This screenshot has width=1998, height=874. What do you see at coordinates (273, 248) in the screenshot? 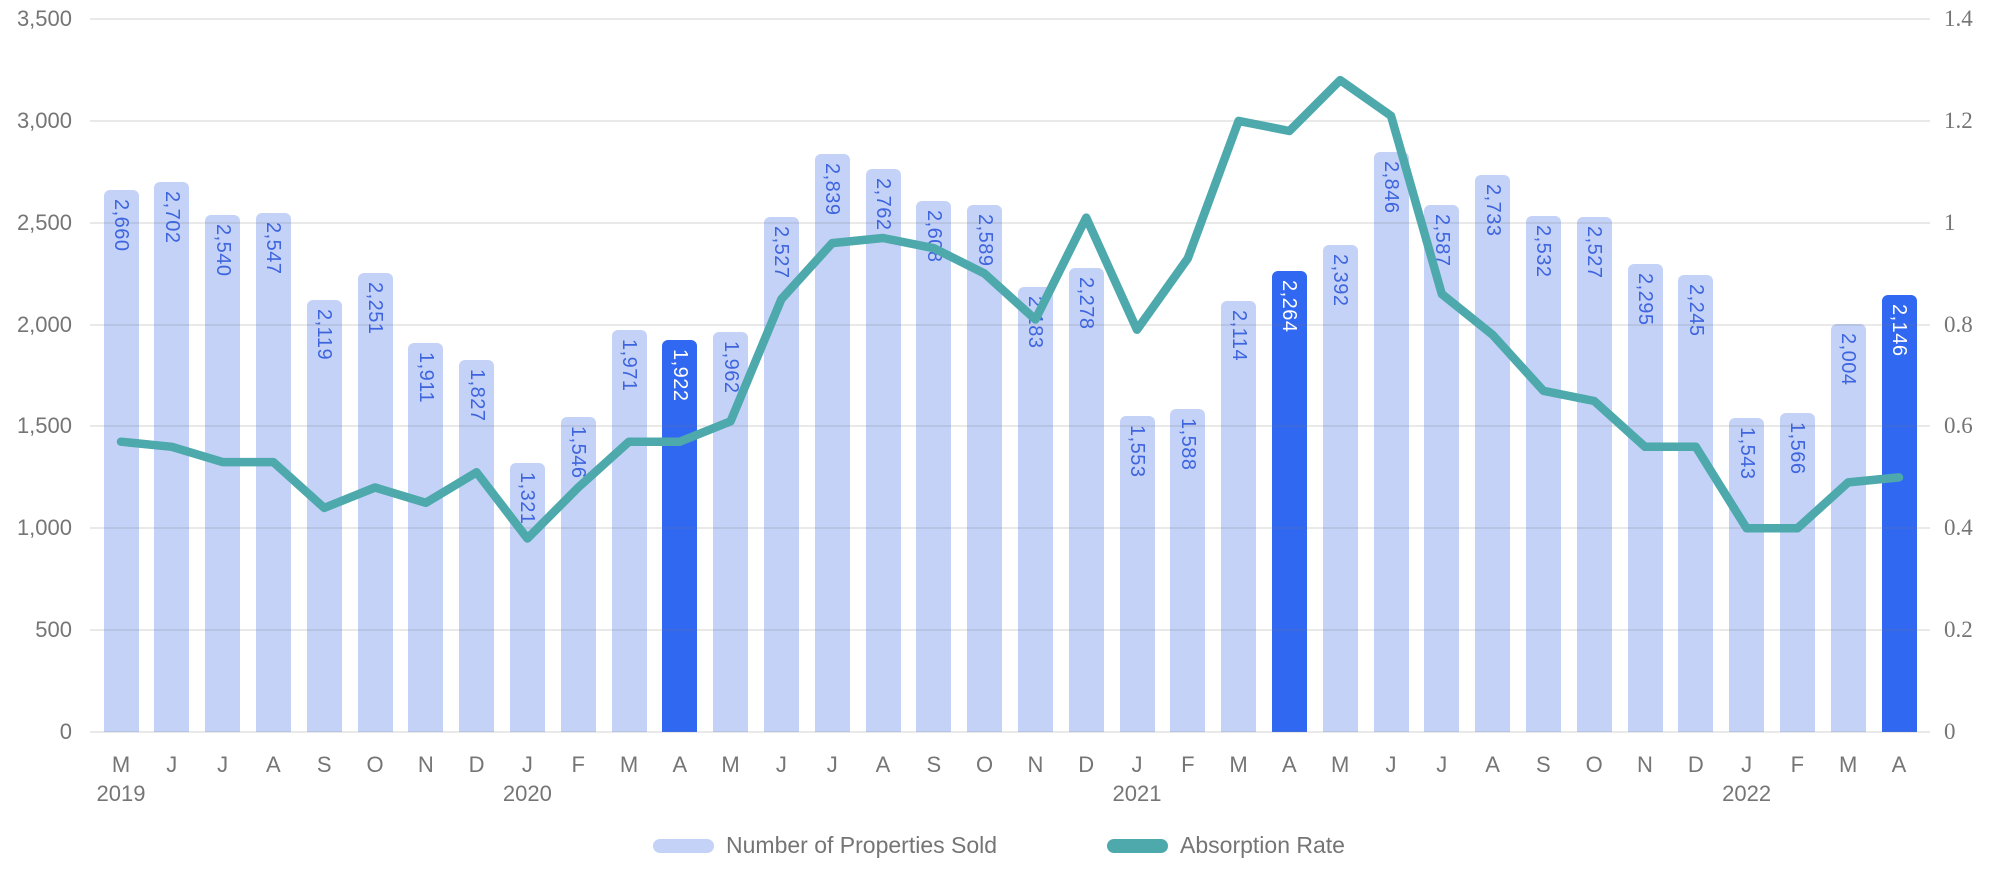
I see `bar-value-label: 2,547` at bounding box center [273, 248].